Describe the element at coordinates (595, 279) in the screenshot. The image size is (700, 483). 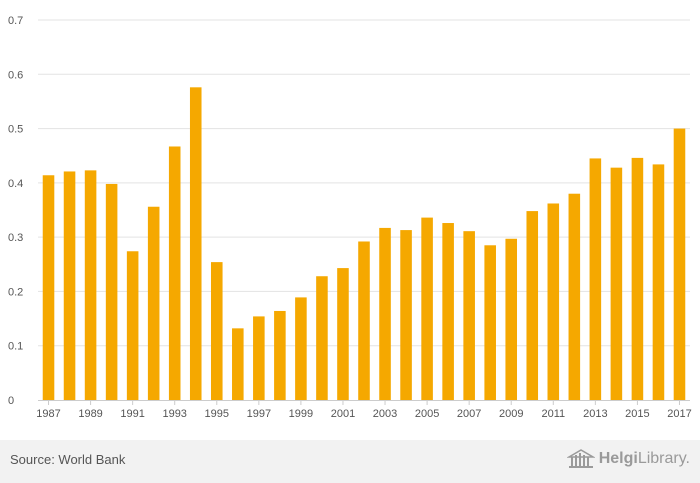
I see `bar-2013` at that location.